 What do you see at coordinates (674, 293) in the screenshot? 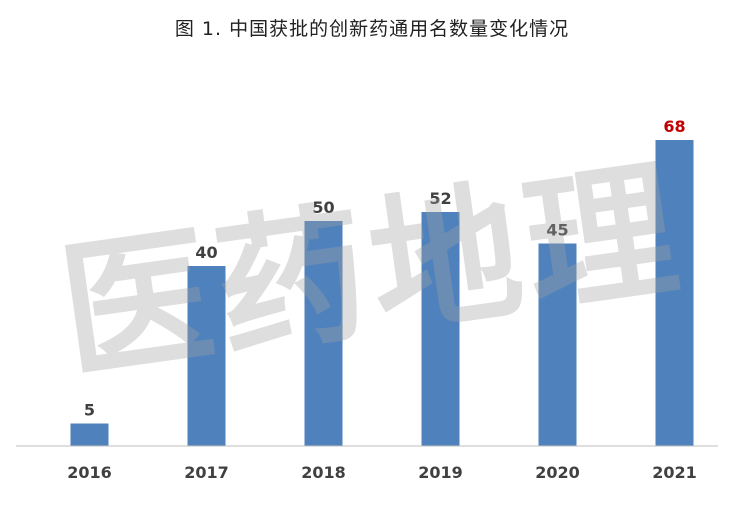
I see `bar-2021` at bounding box center [674, 293].